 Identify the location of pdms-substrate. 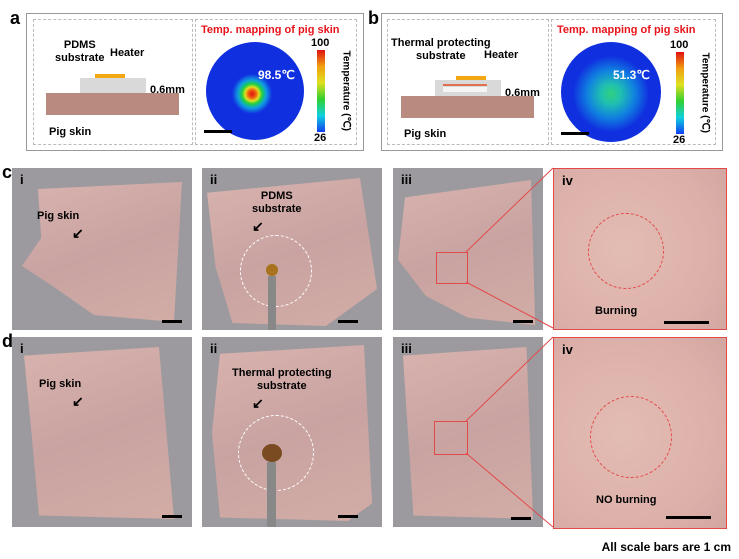
(113, 85).